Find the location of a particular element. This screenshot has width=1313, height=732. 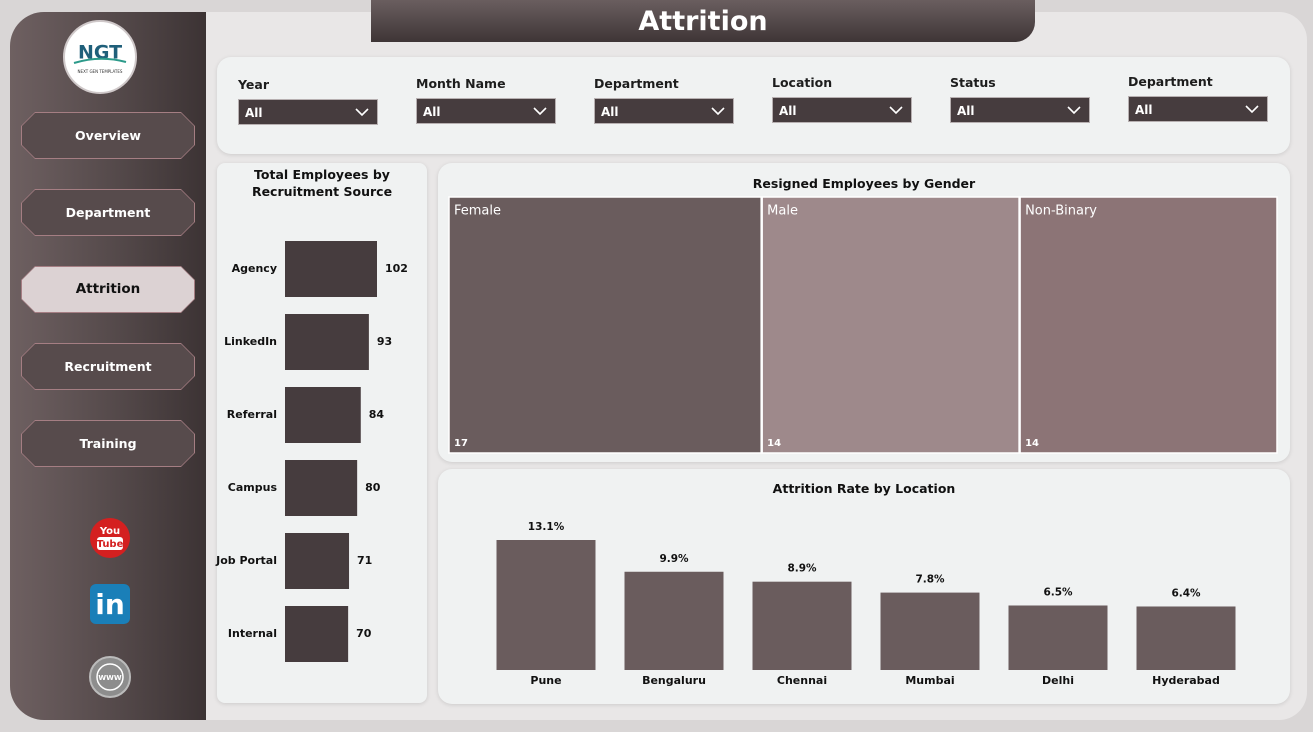

x-tick-label: Pune is located at coordinates (545, 680).